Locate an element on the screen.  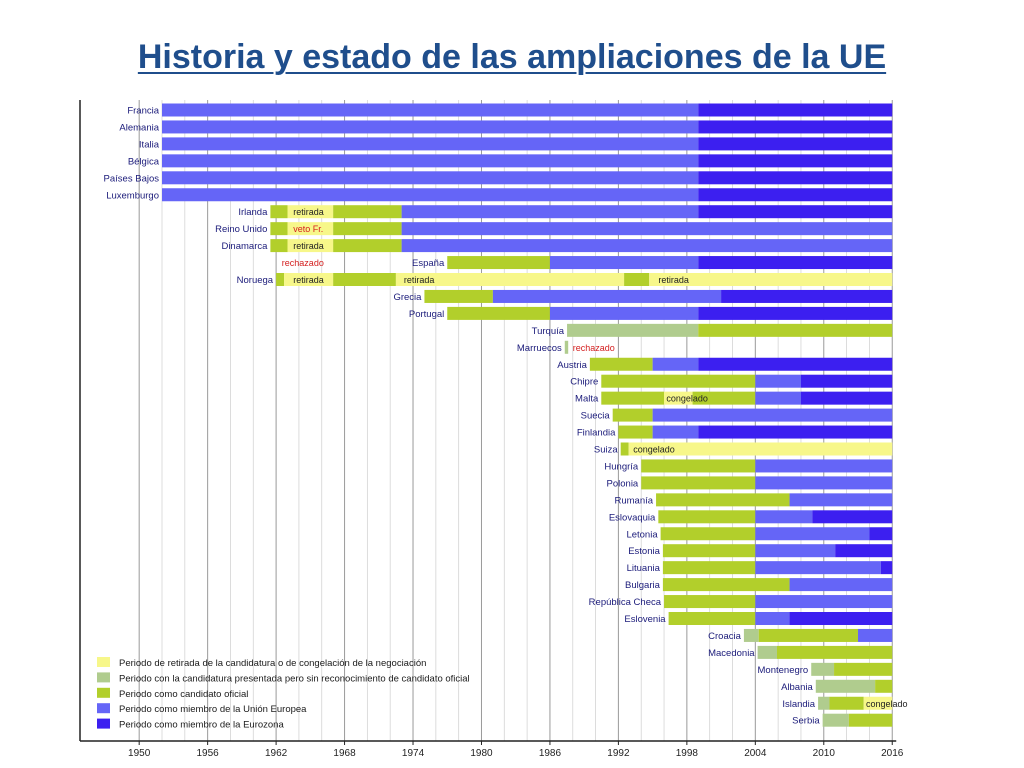
x-tick-label: 2004 is located at coordinates (755, 753).